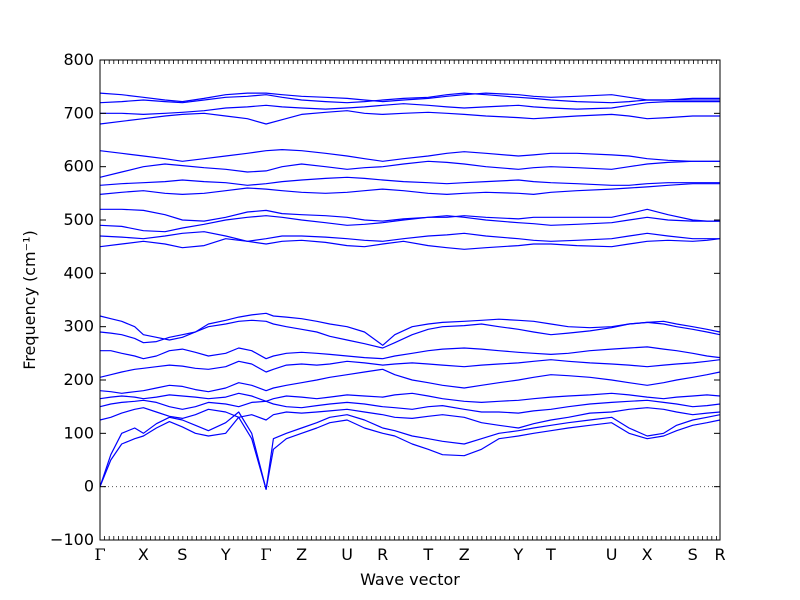 The image size is (800, 600). Describe the element at coordinates (78, 166) in the screenshot. I see `y-tick-label: 600` at that location.